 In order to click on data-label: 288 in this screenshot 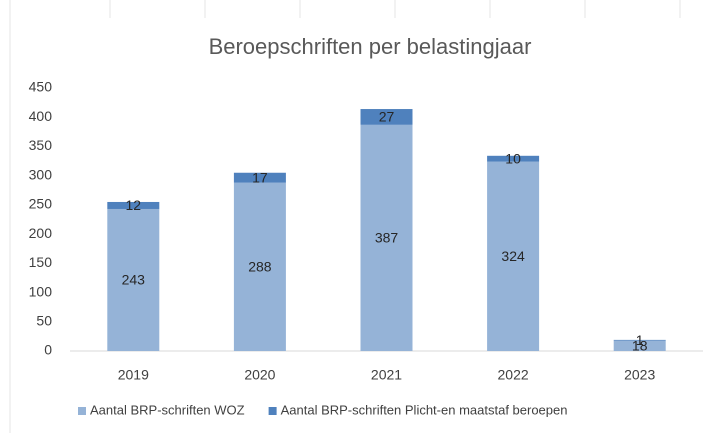, I will do `click(260, 267)`.